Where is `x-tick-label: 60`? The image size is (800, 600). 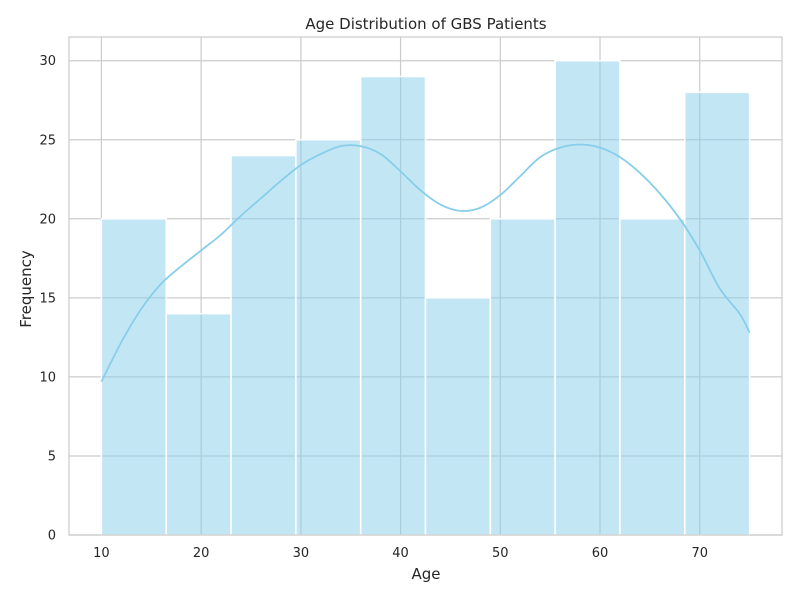
x-tick-label: 60 is located at coordinates (600, 553).